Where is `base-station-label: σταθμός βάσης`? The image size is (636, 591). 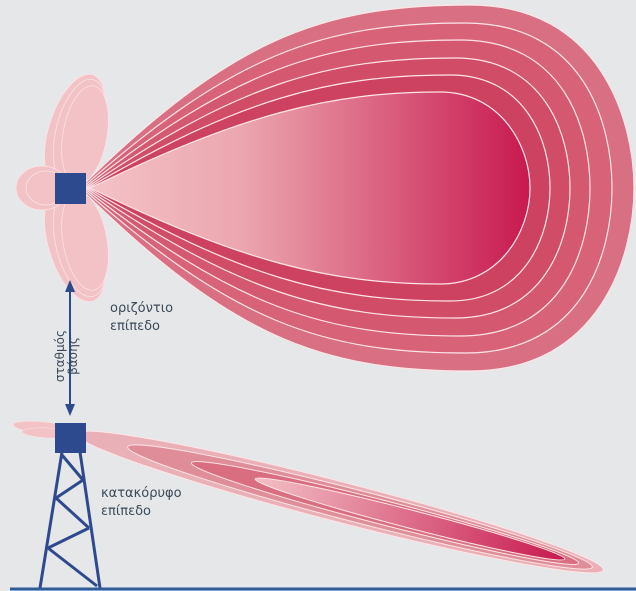
base-station-label: σταθμός βάσης is located at coordinates (66, 356).